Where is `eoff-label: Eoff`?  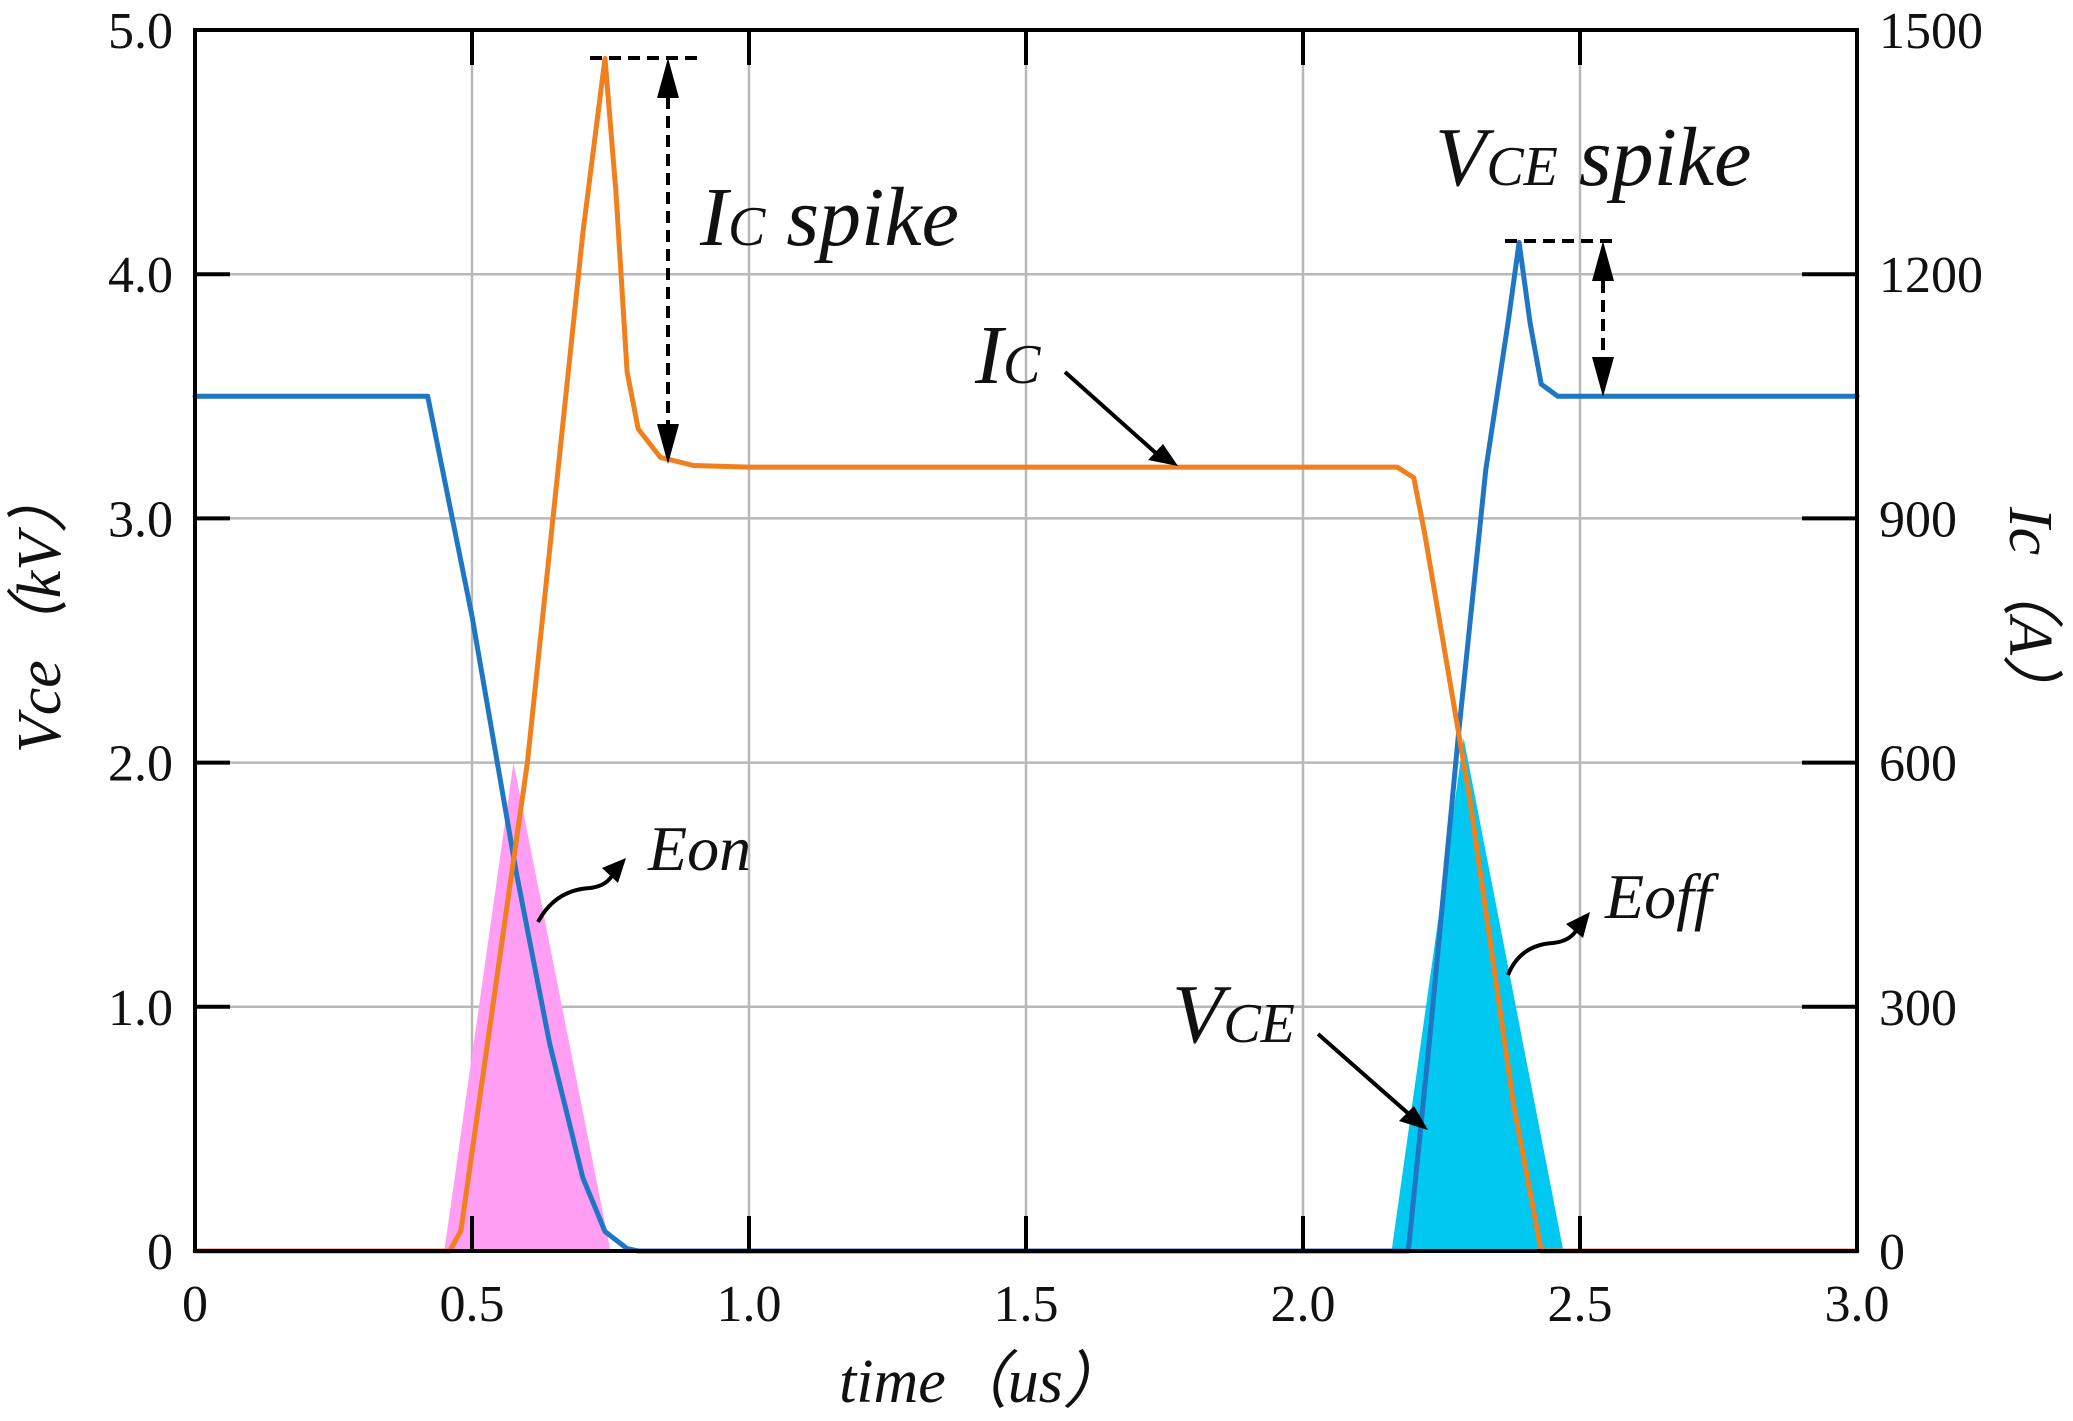 eoff-label: Eoff is located at coordinates (1662, 896).